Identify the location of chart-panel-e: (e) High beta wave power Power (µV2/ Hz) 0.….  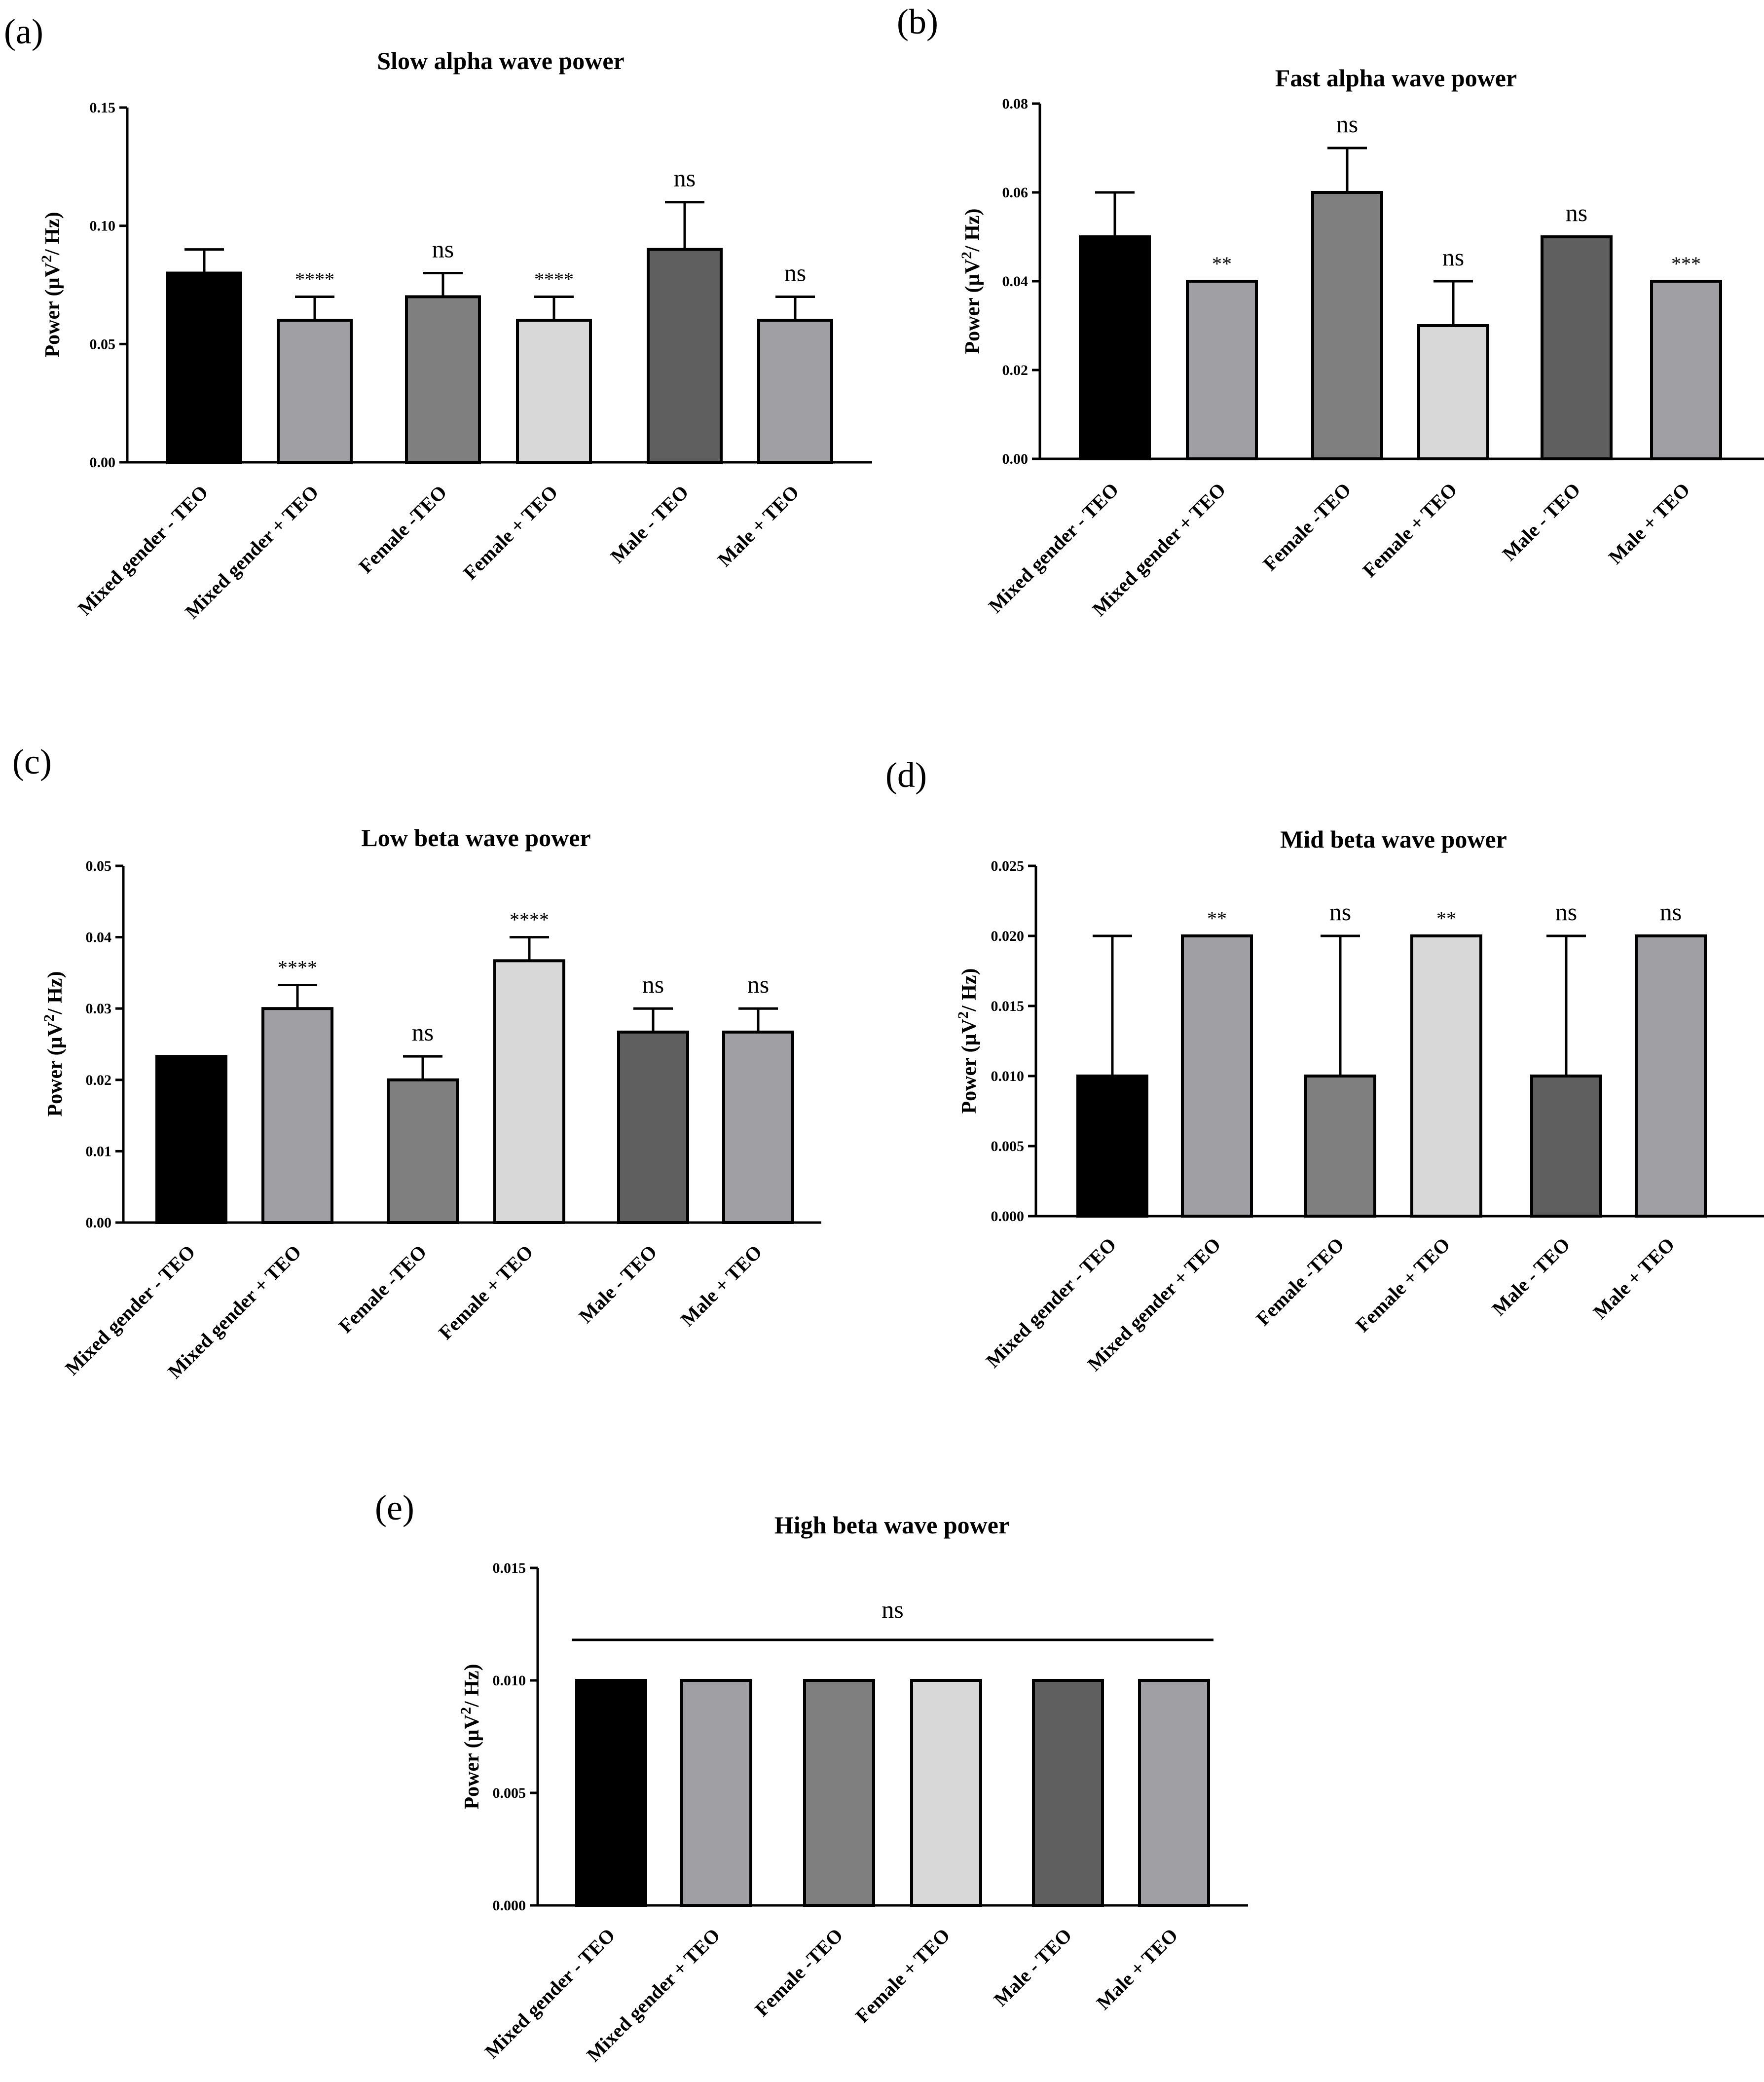
(811, 1777).